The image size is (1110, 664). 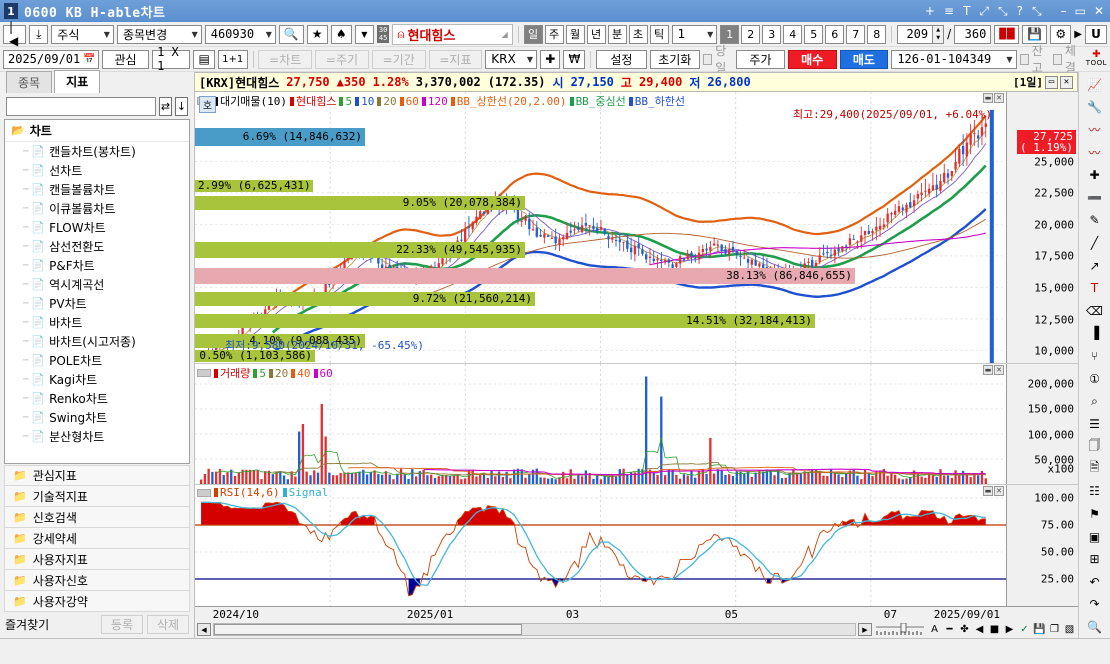 What do you see at coordinates (1096, 59) in the screenshot?
I see `tool-button: ✚ TOOL` at bounding box center [1096, 59].